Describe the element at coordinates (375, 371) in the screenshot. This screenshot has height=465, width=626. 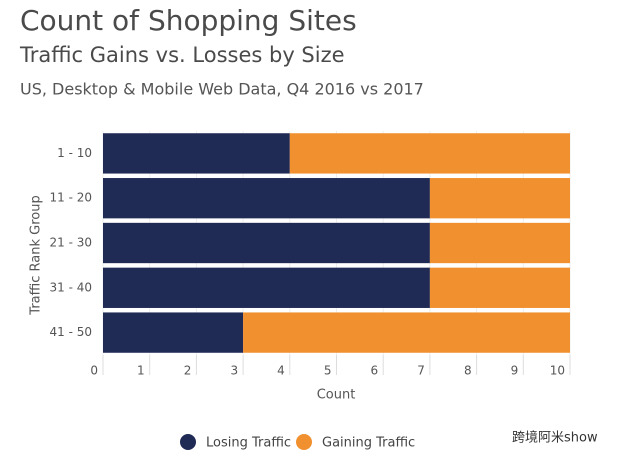
I see `x-tick-label: 6` at that location.